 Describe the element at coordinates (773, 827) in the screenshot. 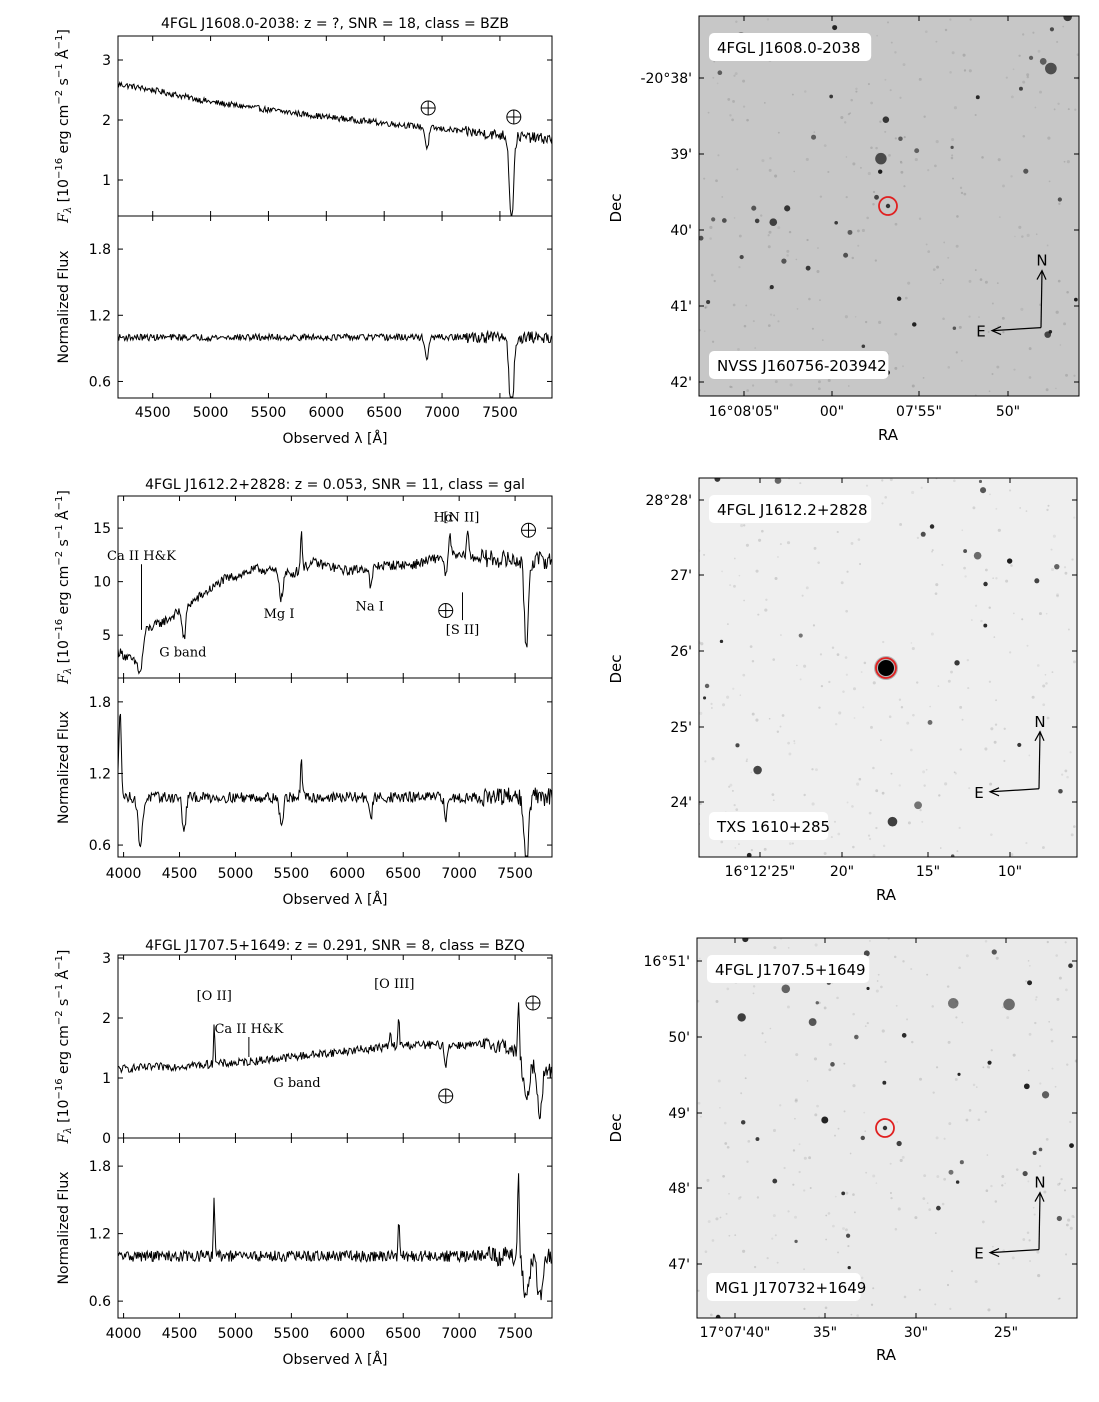

I see `counterpart-name: TXS 1610+285` at that location.